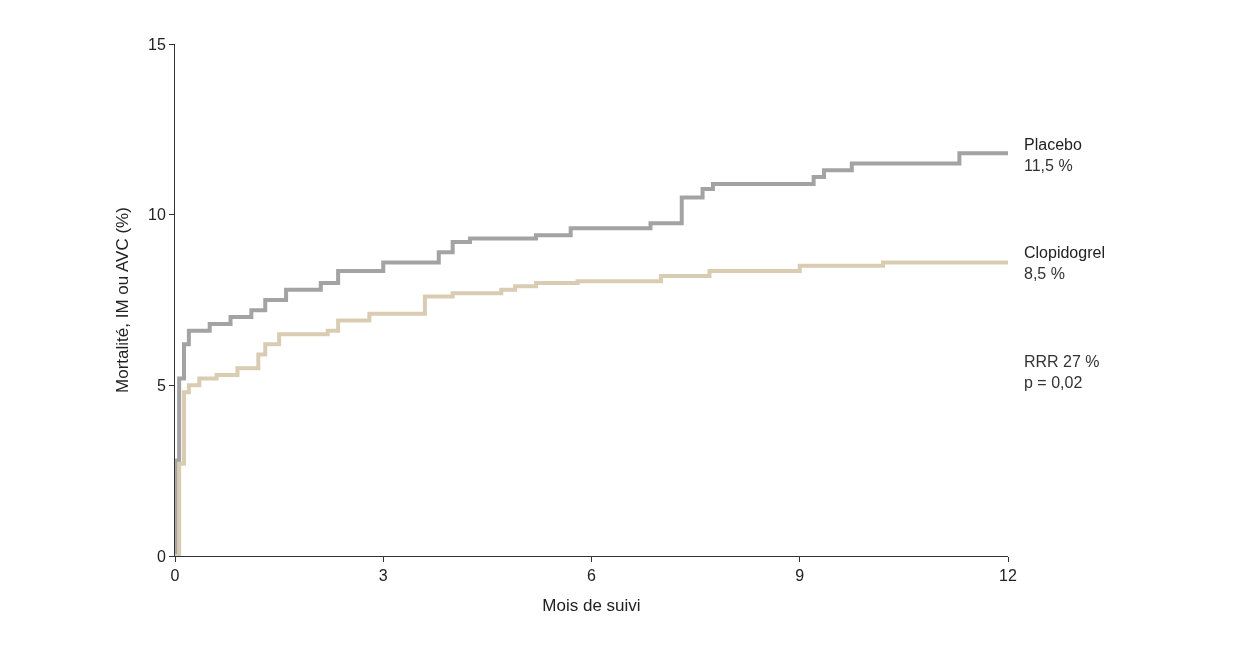  I want to click on y-tick-label: 10, so click(157, 215).